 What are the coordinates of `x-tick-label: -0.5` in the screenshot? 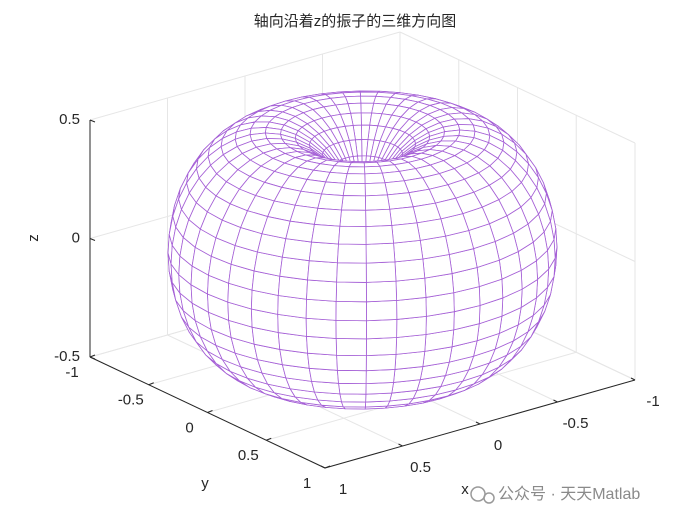 It's located at (576, 423).